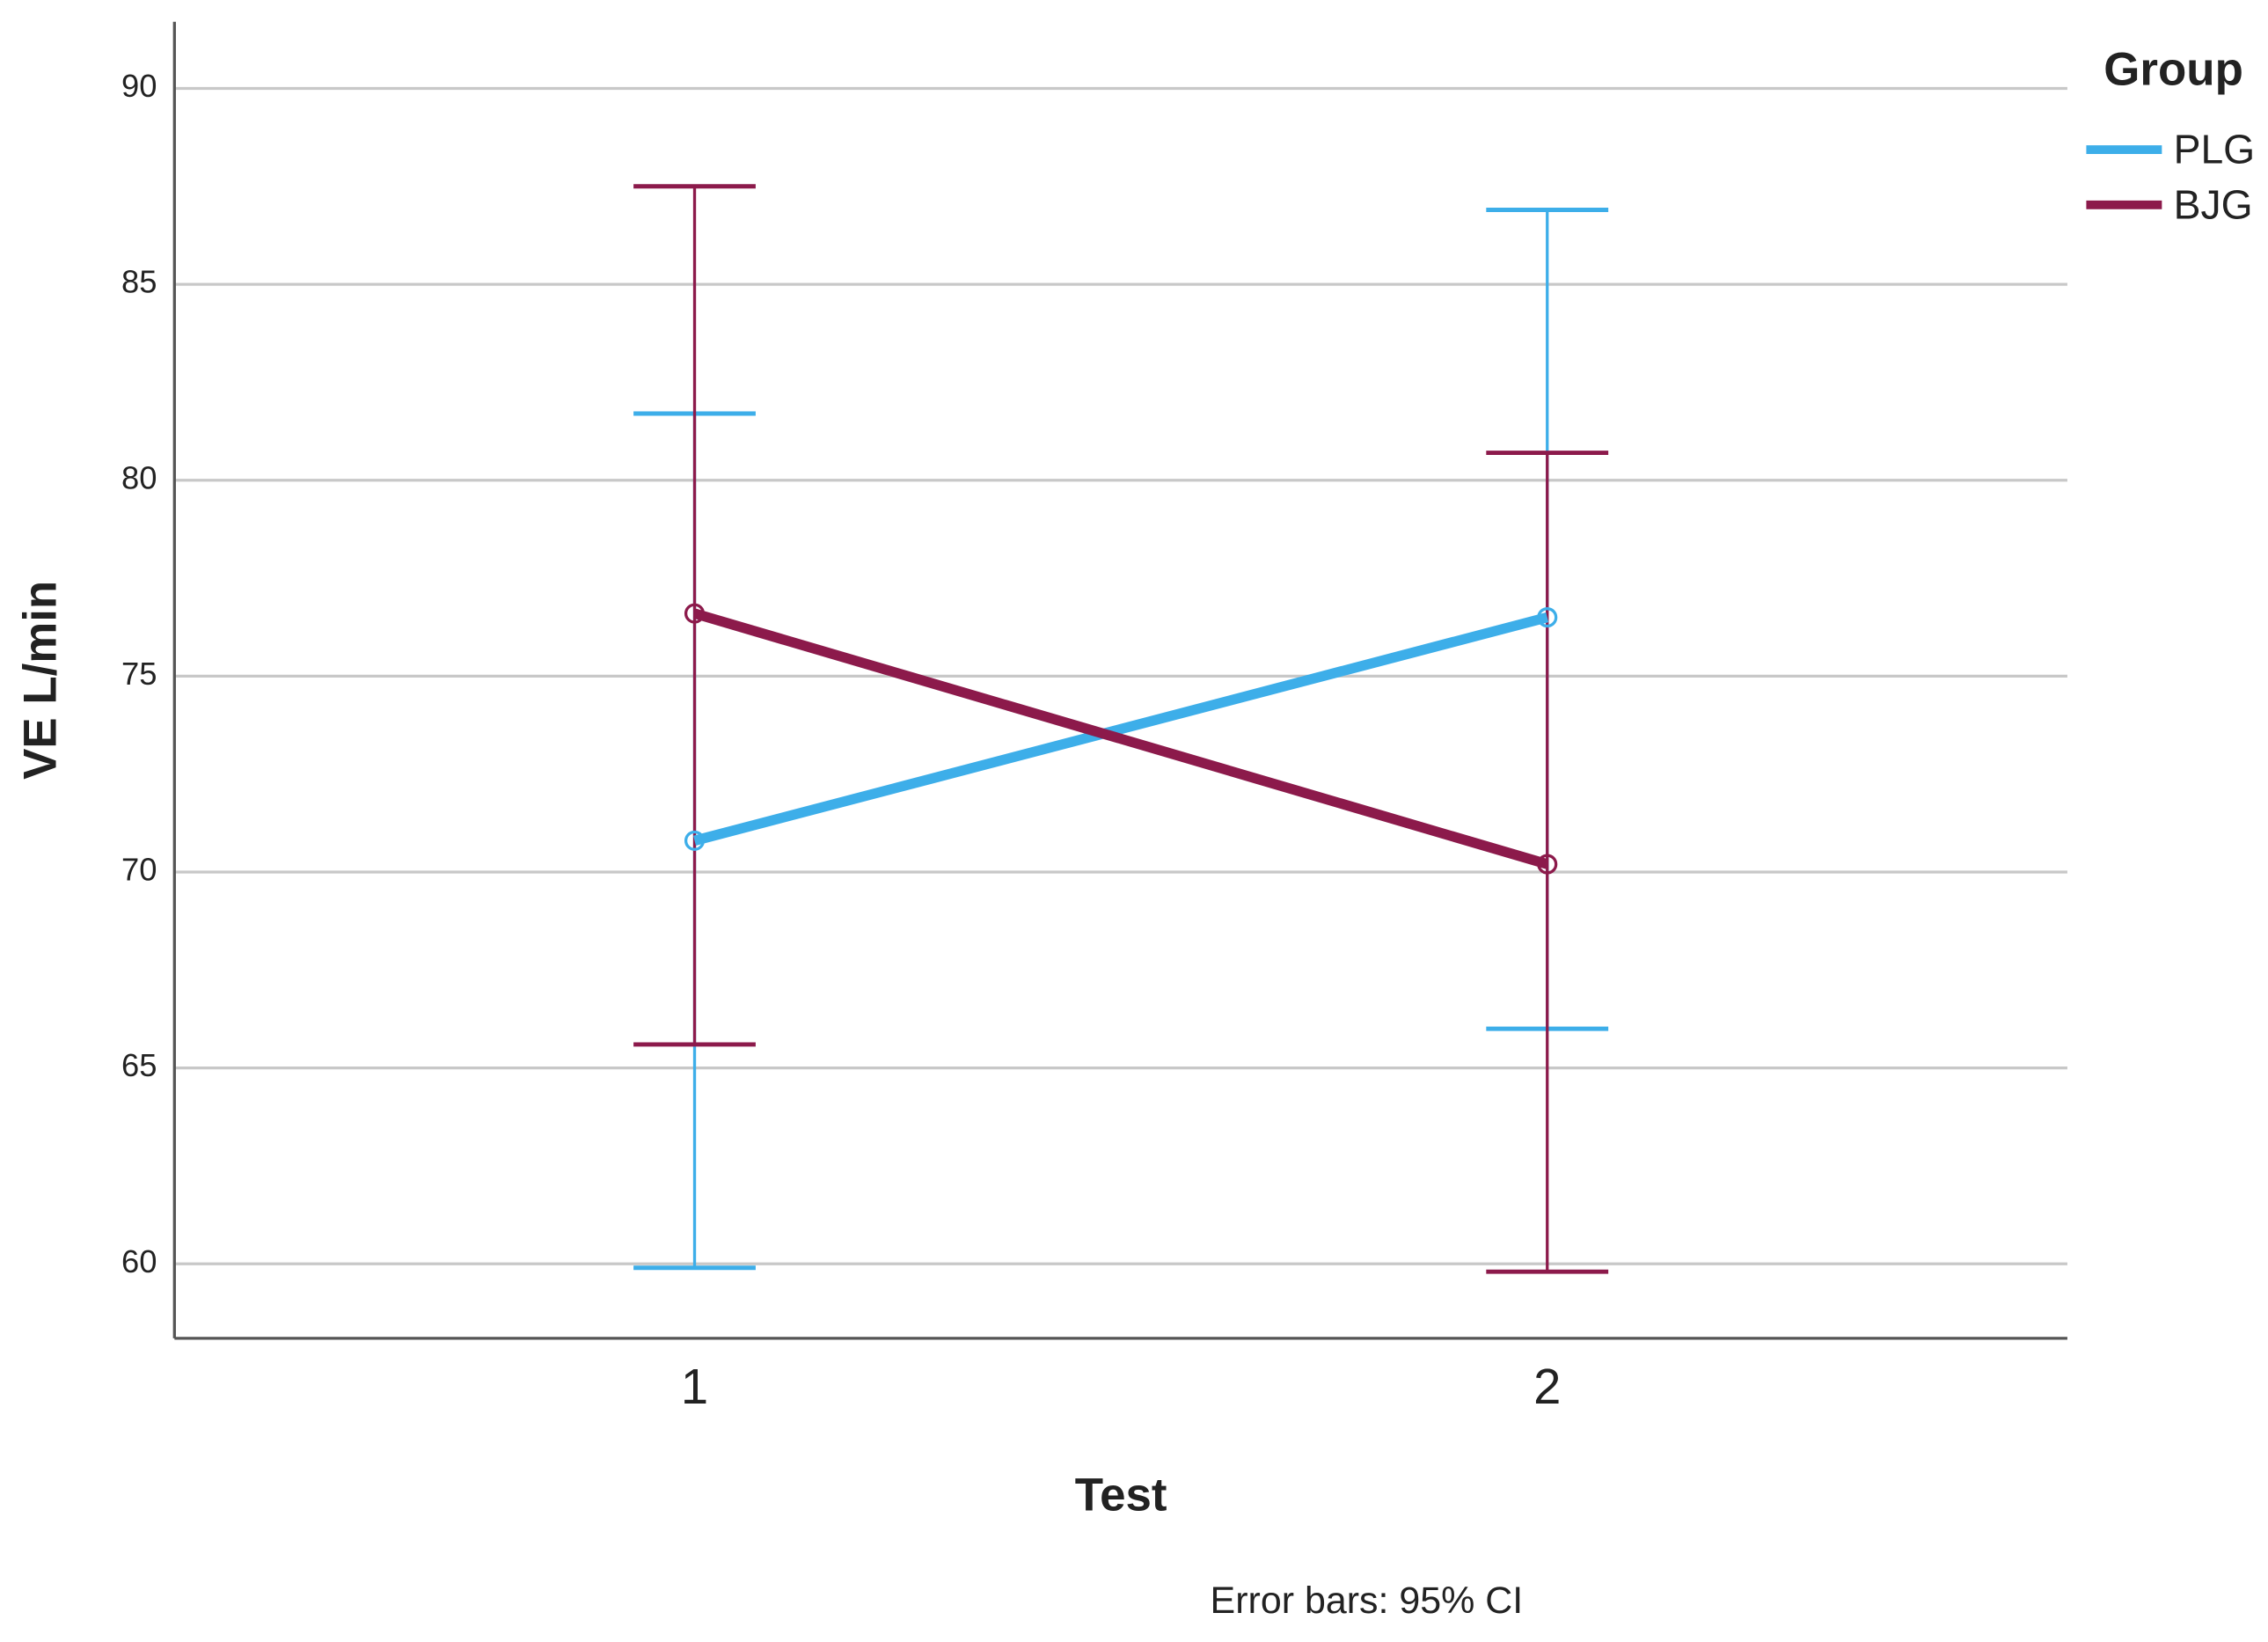 The width and height of the screenshot is (2268, 1642). What do you see at coordinates (139, 282) in the screenshot?
I see `y-tick-label: 85` at bounding box center [139, 282].